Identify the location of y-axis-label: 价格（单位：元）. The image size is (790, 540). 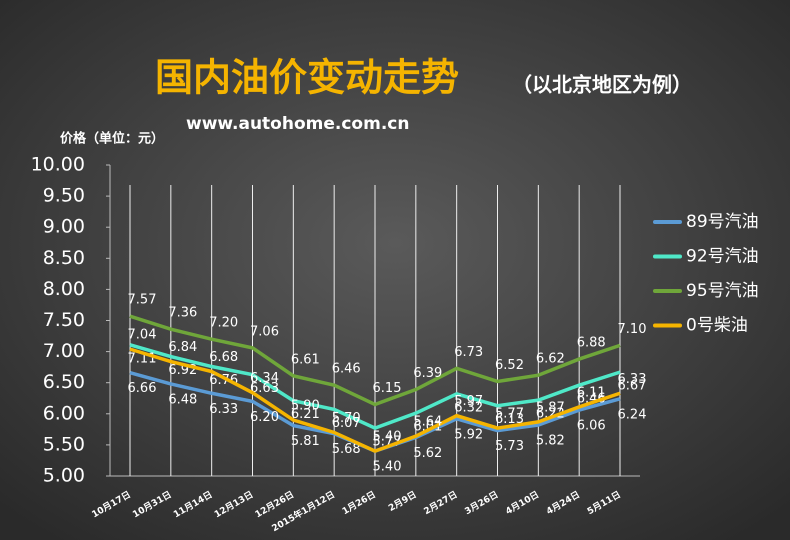
(112, 139).